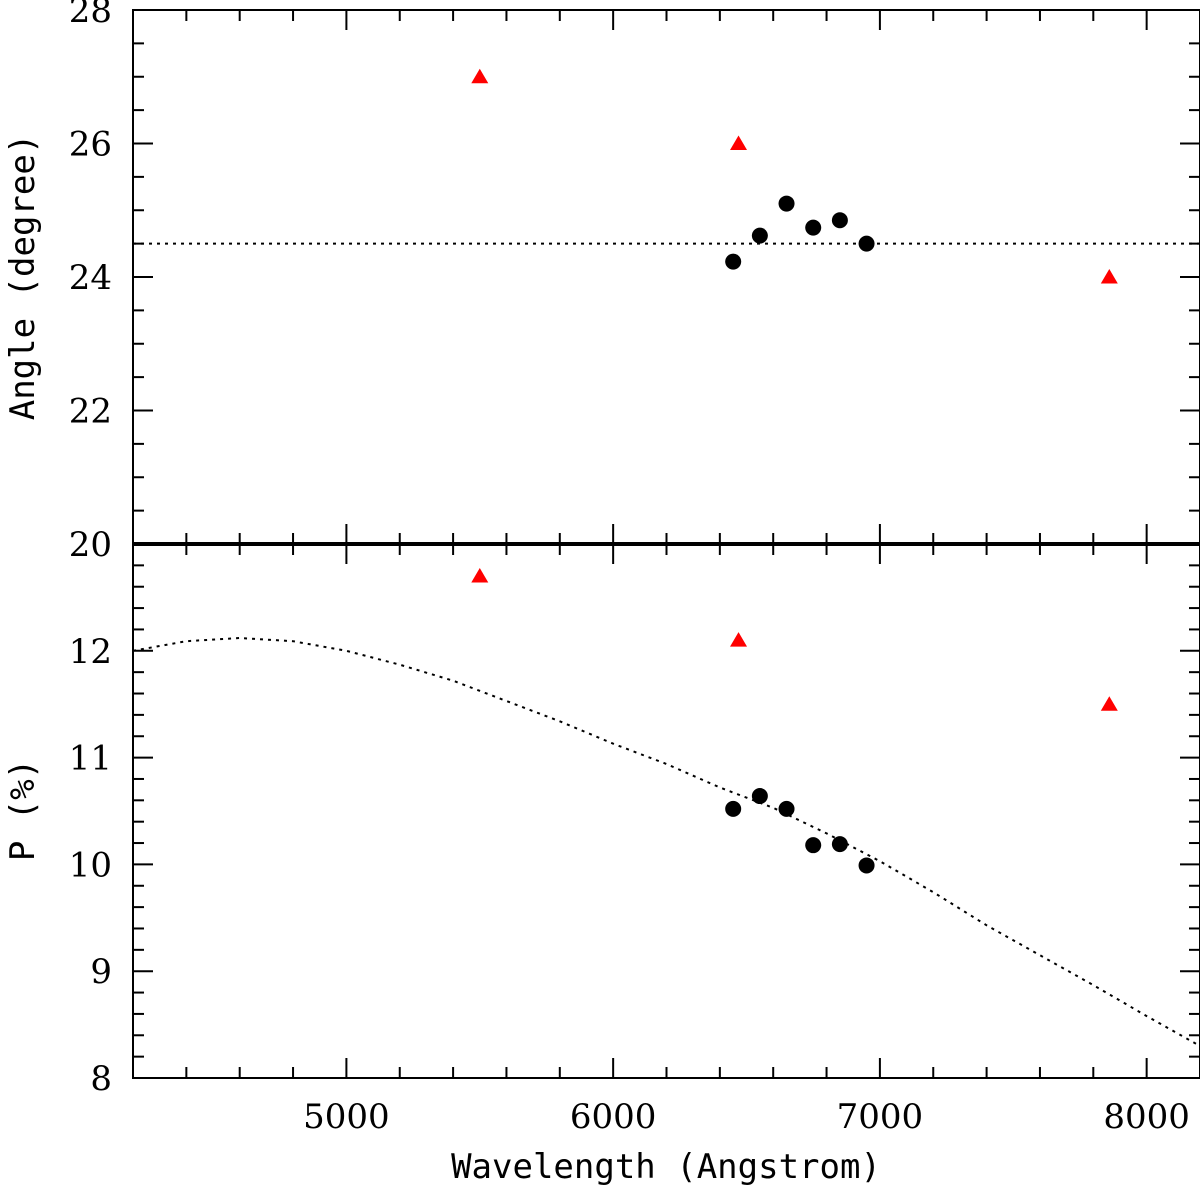 This screenshot has height=1197, width=1200. What do you see at coordinates (90, 759) in the screenshot?
I see `y-tick-label: 11` at bounding box center [90, 759].